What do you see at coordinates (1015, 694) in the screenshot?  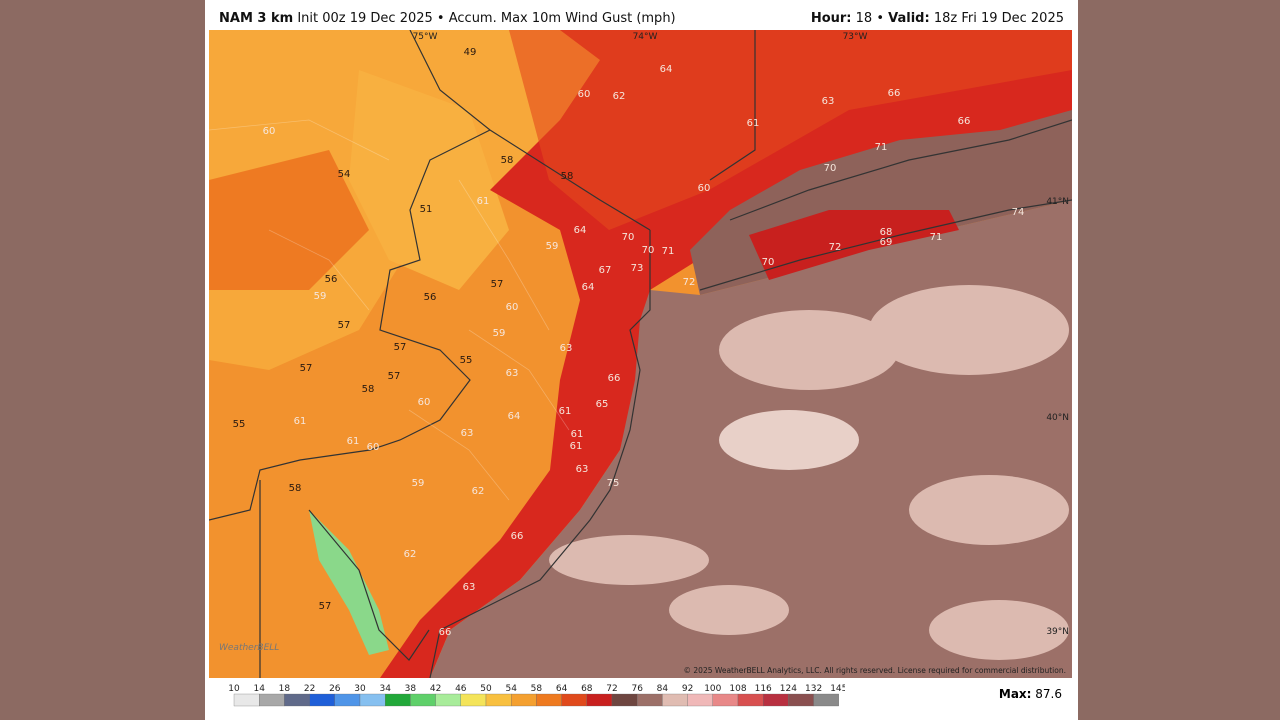 I see `max-label: Max:` at bounding box center [1015, 694].